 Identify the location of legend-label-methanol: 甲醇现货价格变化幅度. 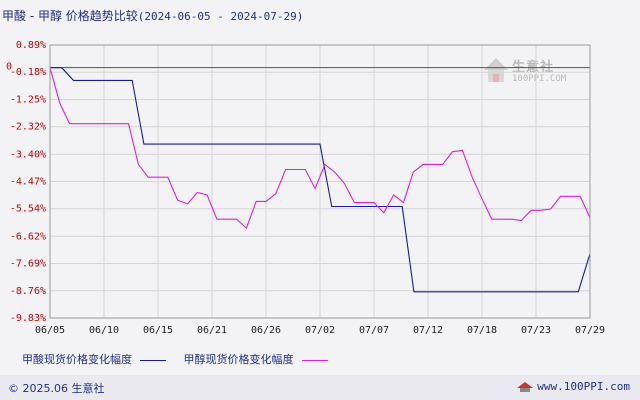
(238, 359).